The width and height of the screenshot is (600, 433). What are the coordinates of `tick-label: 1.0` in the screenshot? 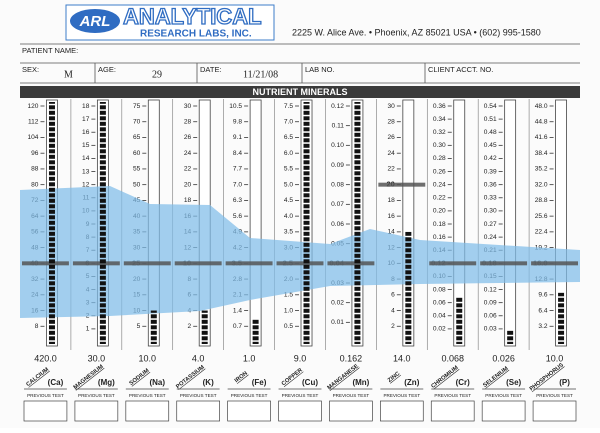 It's located at (288, 310).